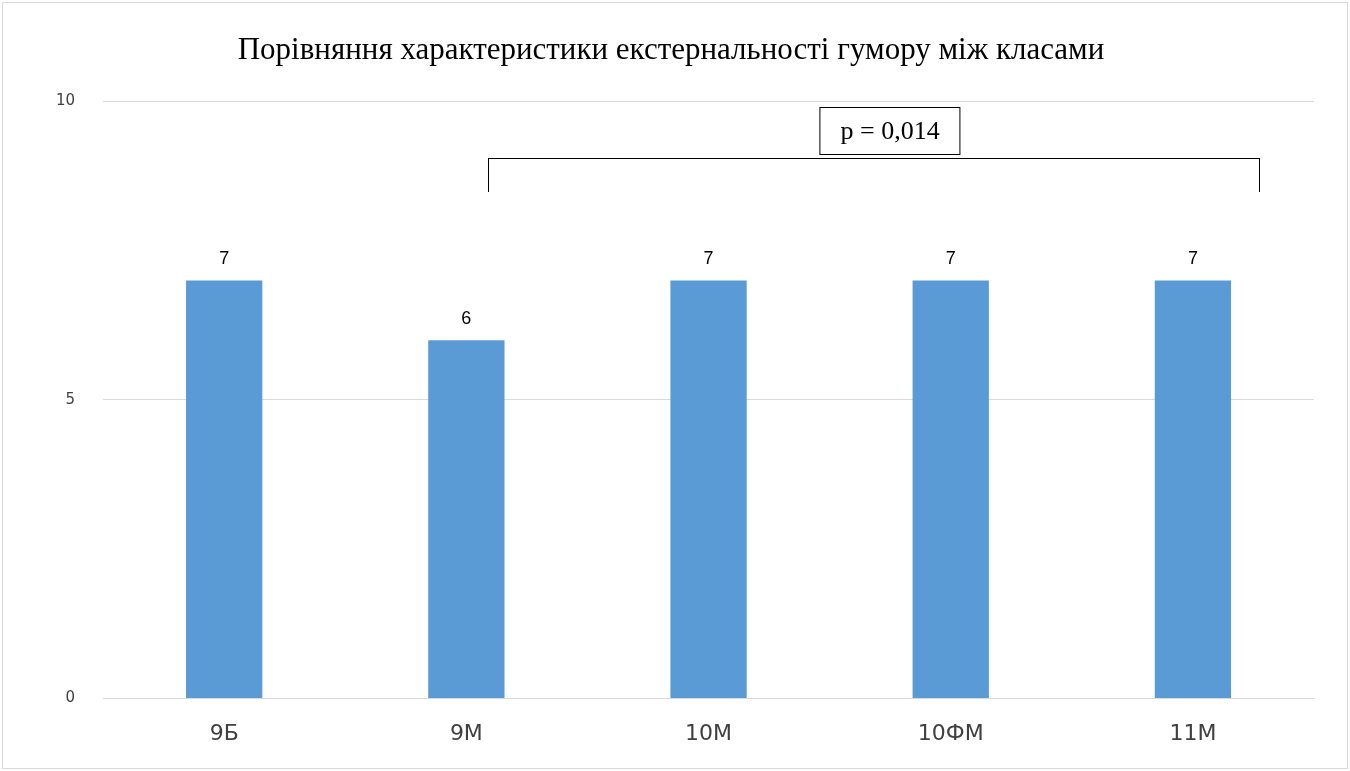 The width and height of the screenshot is (1350, 771). Describe the element at coordinates (890, 131) in the screenshot. I see `annotation: p = 0,014` at that location.